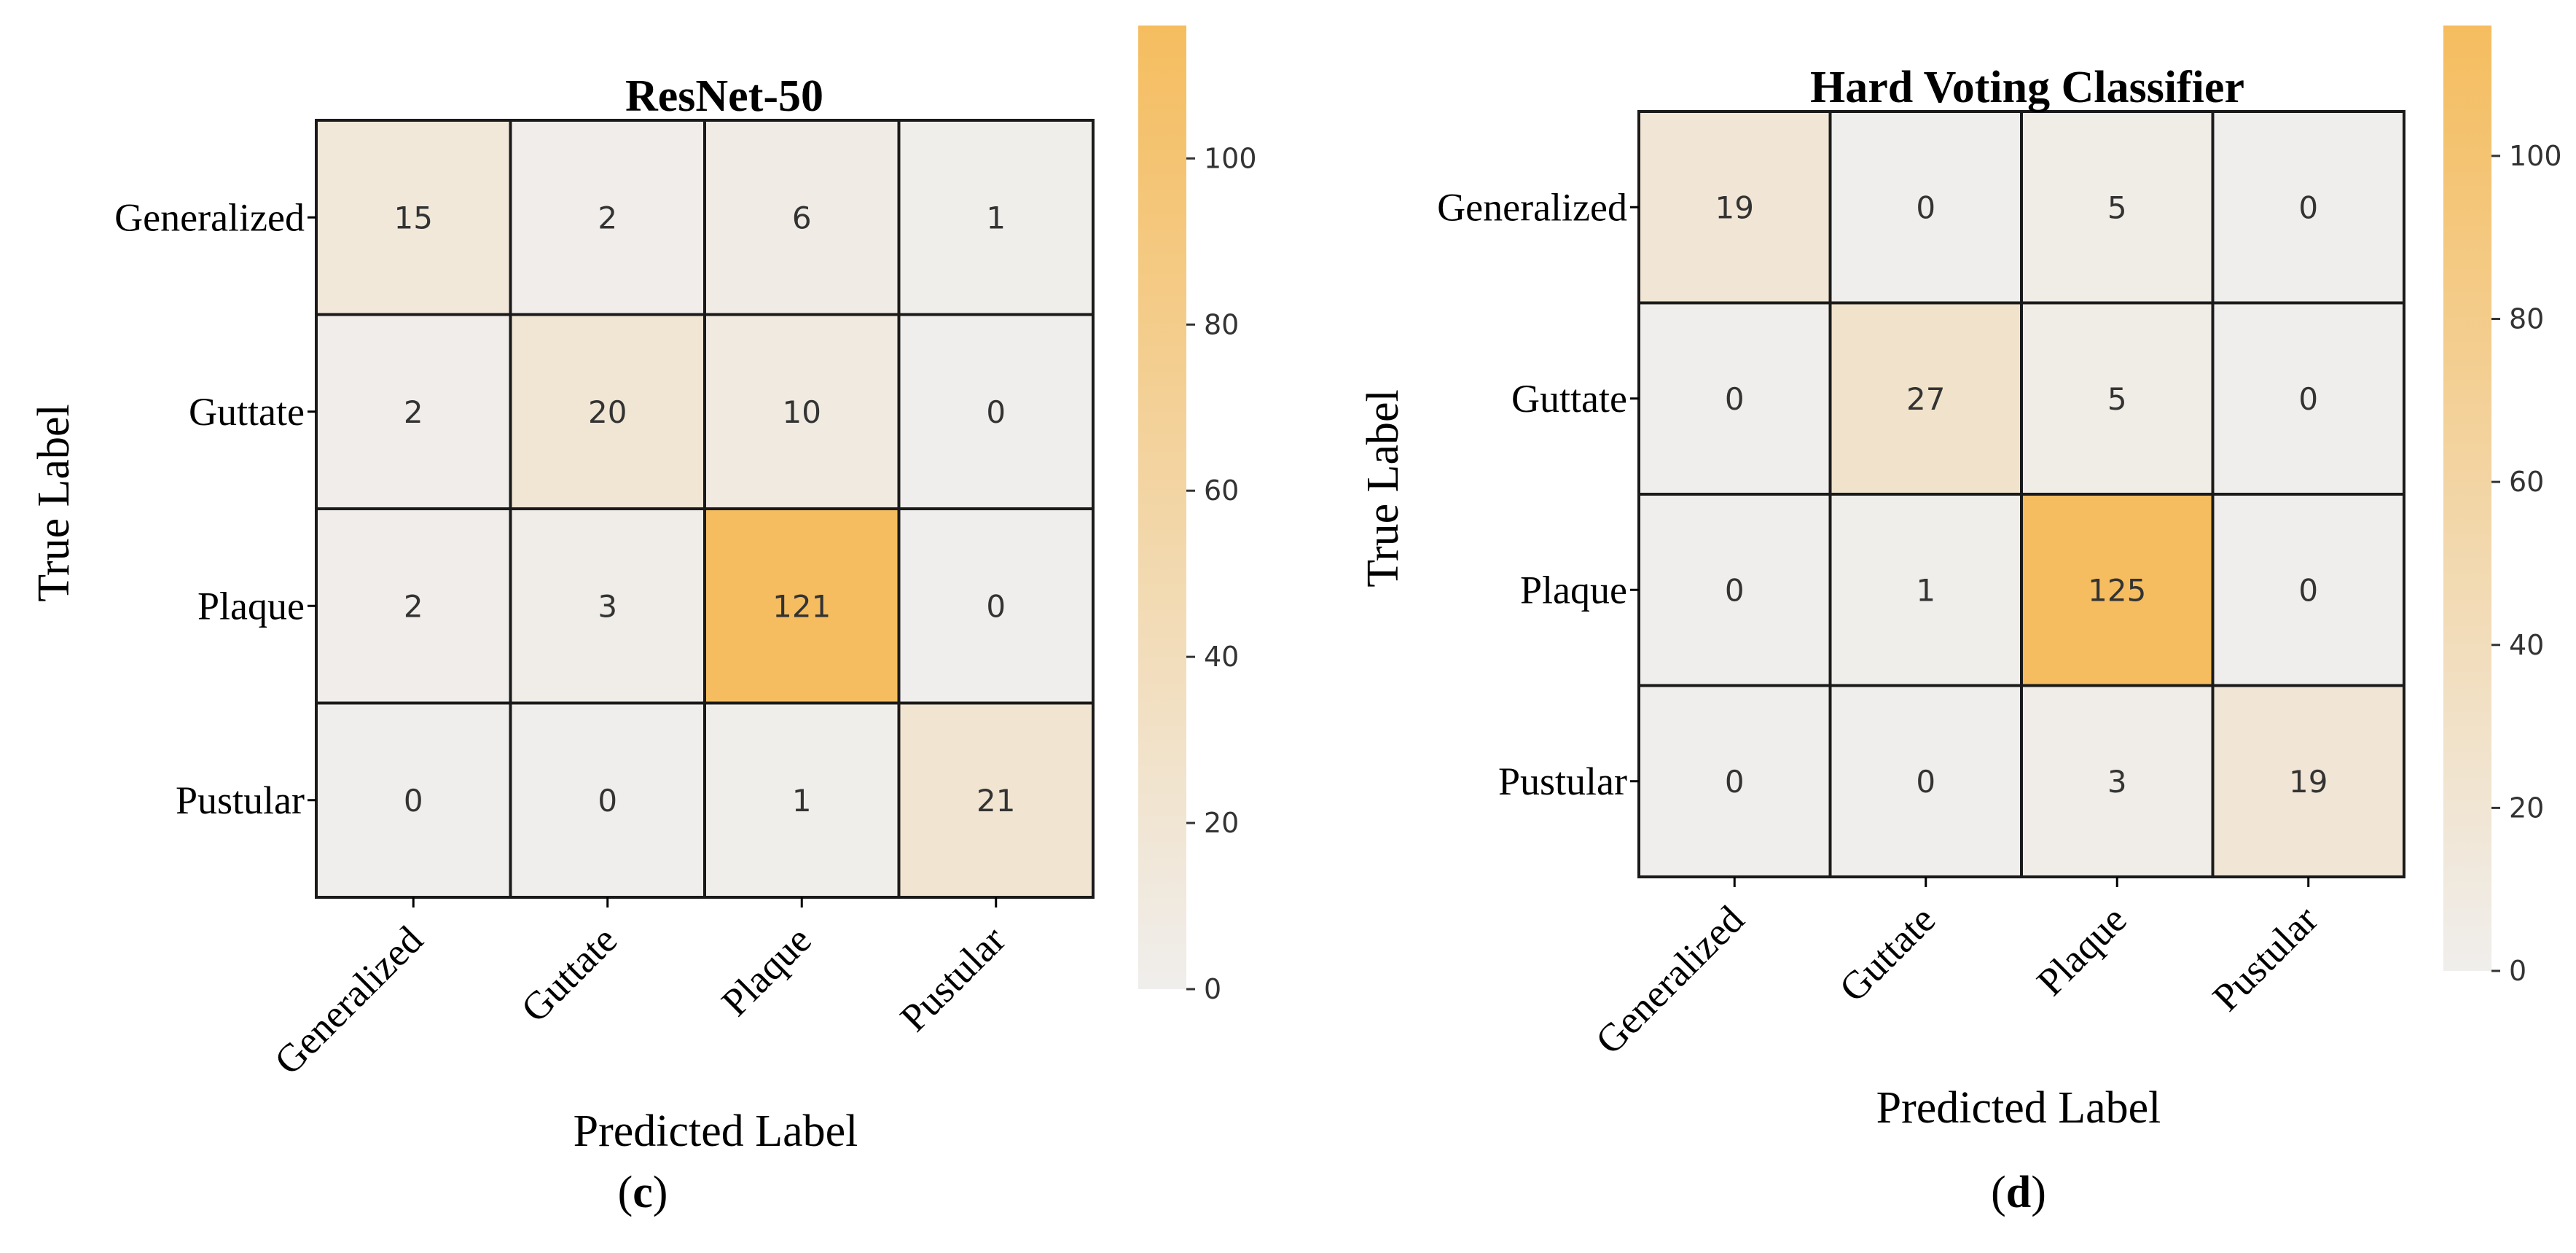 The image size is (2576, 1253). Describe the element at coordinates (2027, 87) in the screenshot. I see `chart-title: Hard Voting Classifier` at that location.